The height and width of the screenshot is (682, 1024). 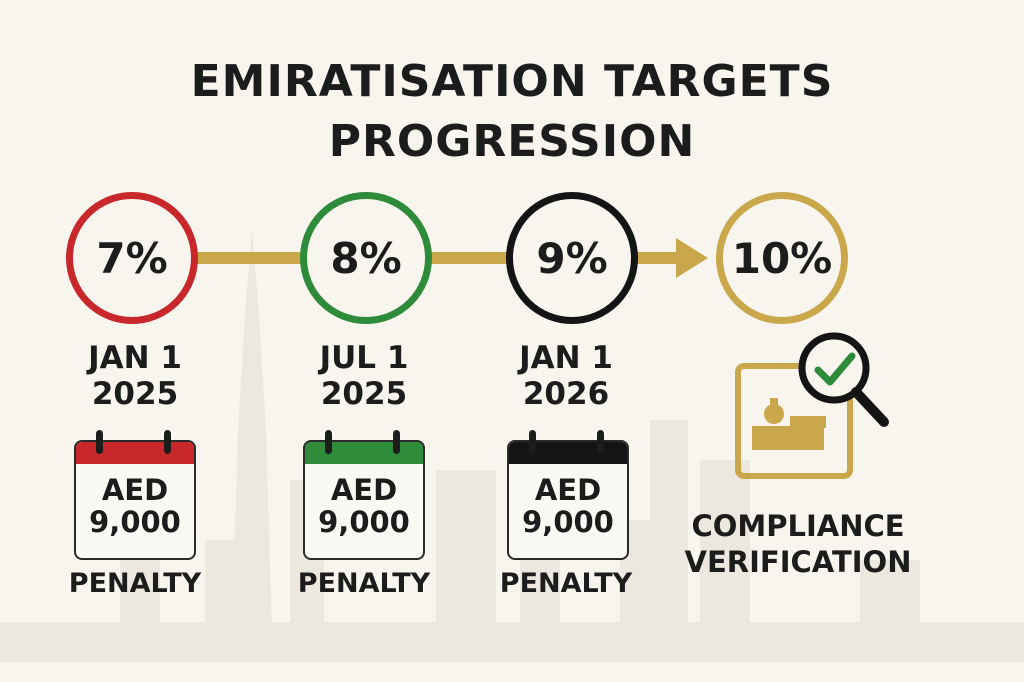 I want to click on target-circle-9: 9%, so click(x=572, y=258).